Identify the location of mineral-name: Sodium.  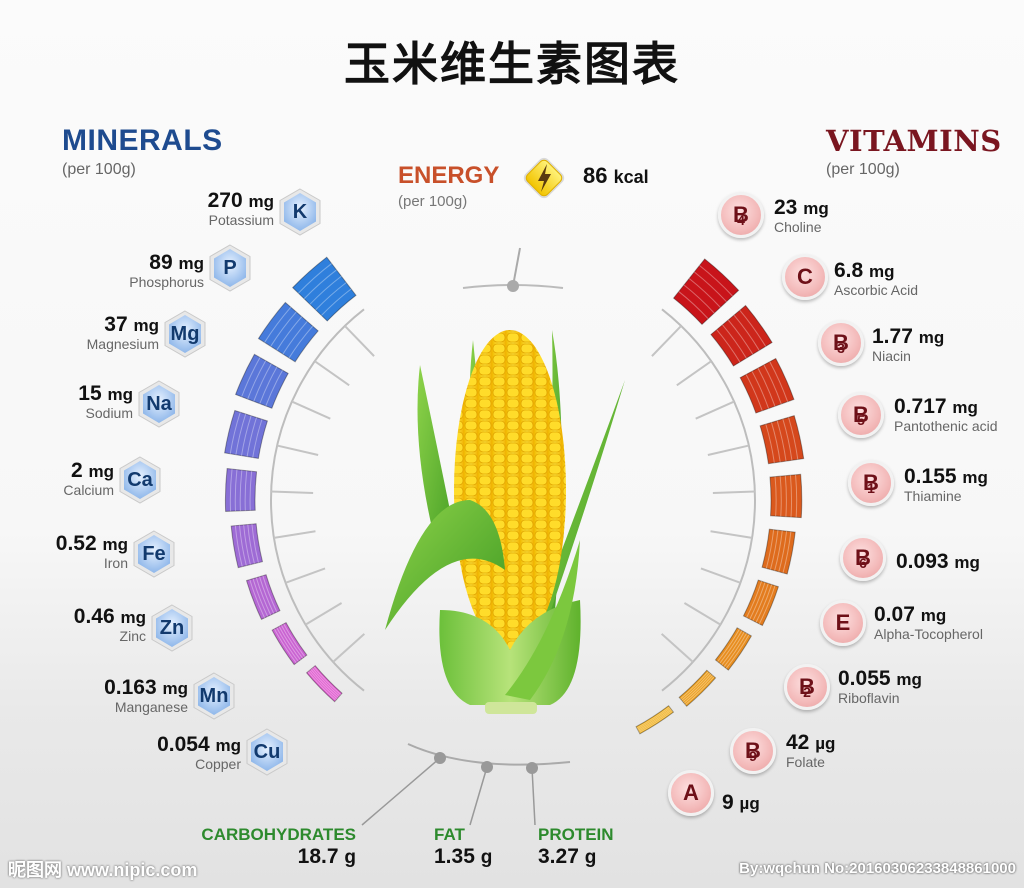
(109, 413).